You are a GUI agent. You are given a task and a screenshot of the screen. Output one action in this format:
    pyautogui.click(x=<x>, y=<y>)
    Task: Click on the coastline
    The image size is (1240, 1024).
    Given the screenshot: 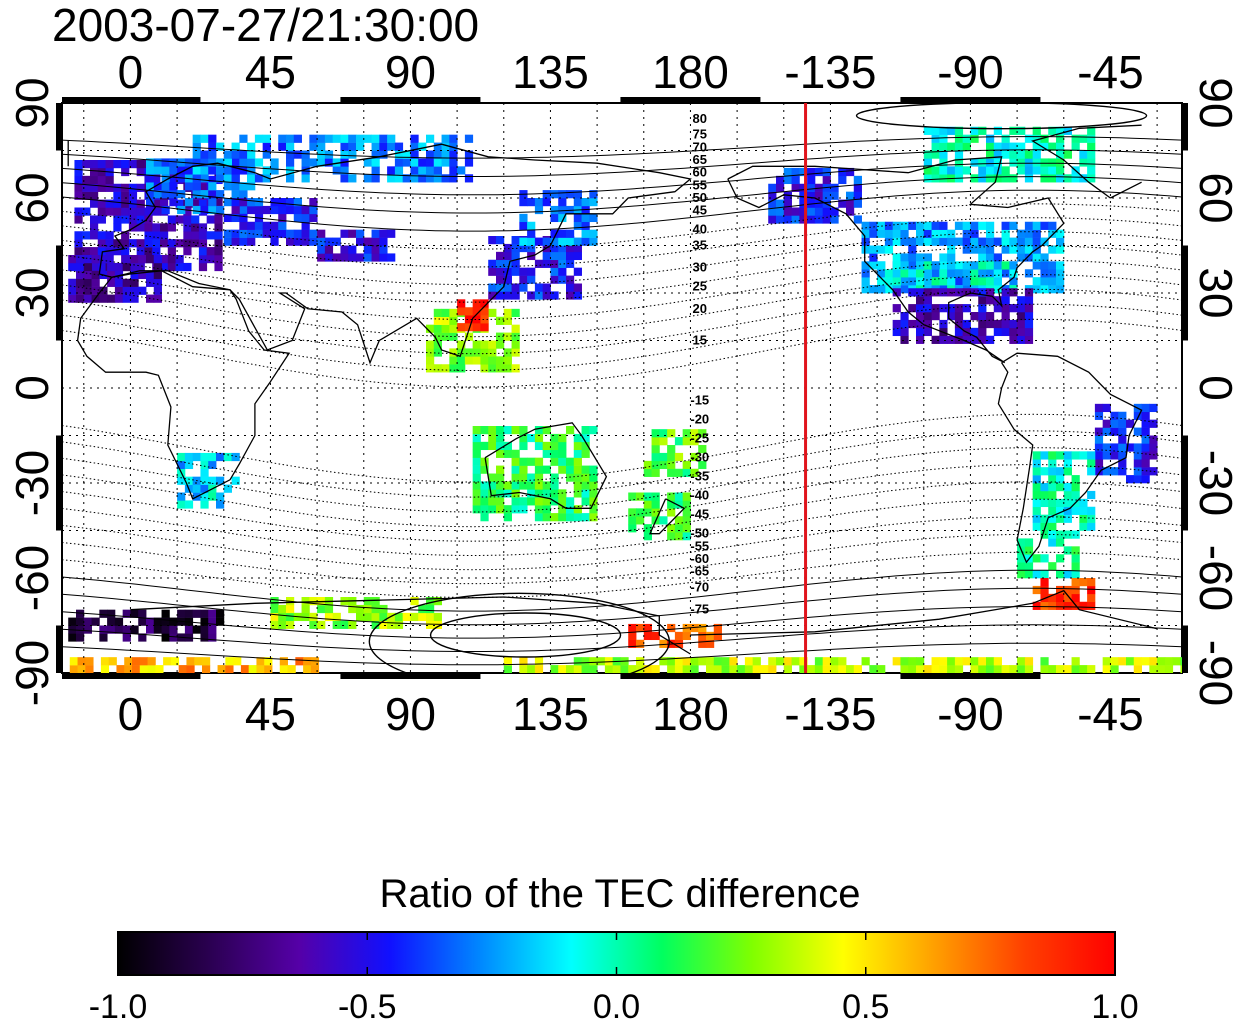 What is the action you would take?
    pyautogui.click(x=546, y=465)
    